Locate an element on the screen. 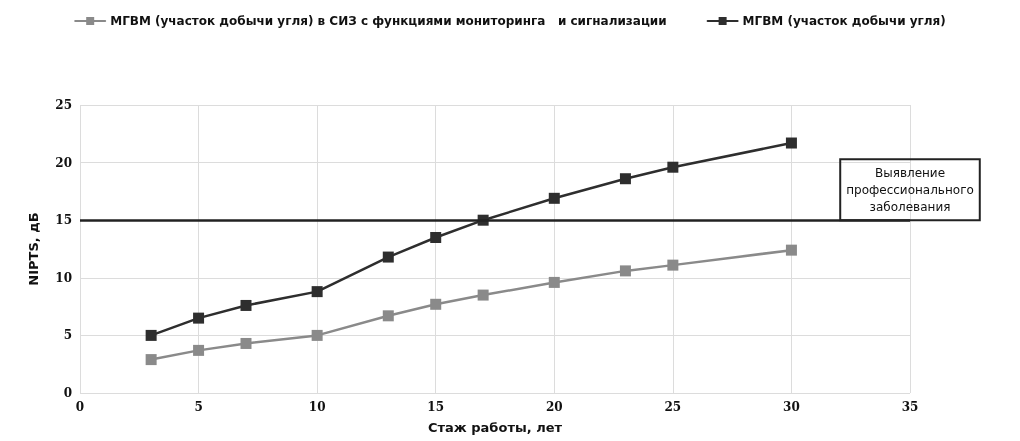  x-tick-label: 30 is located at coordinates (791, 407).